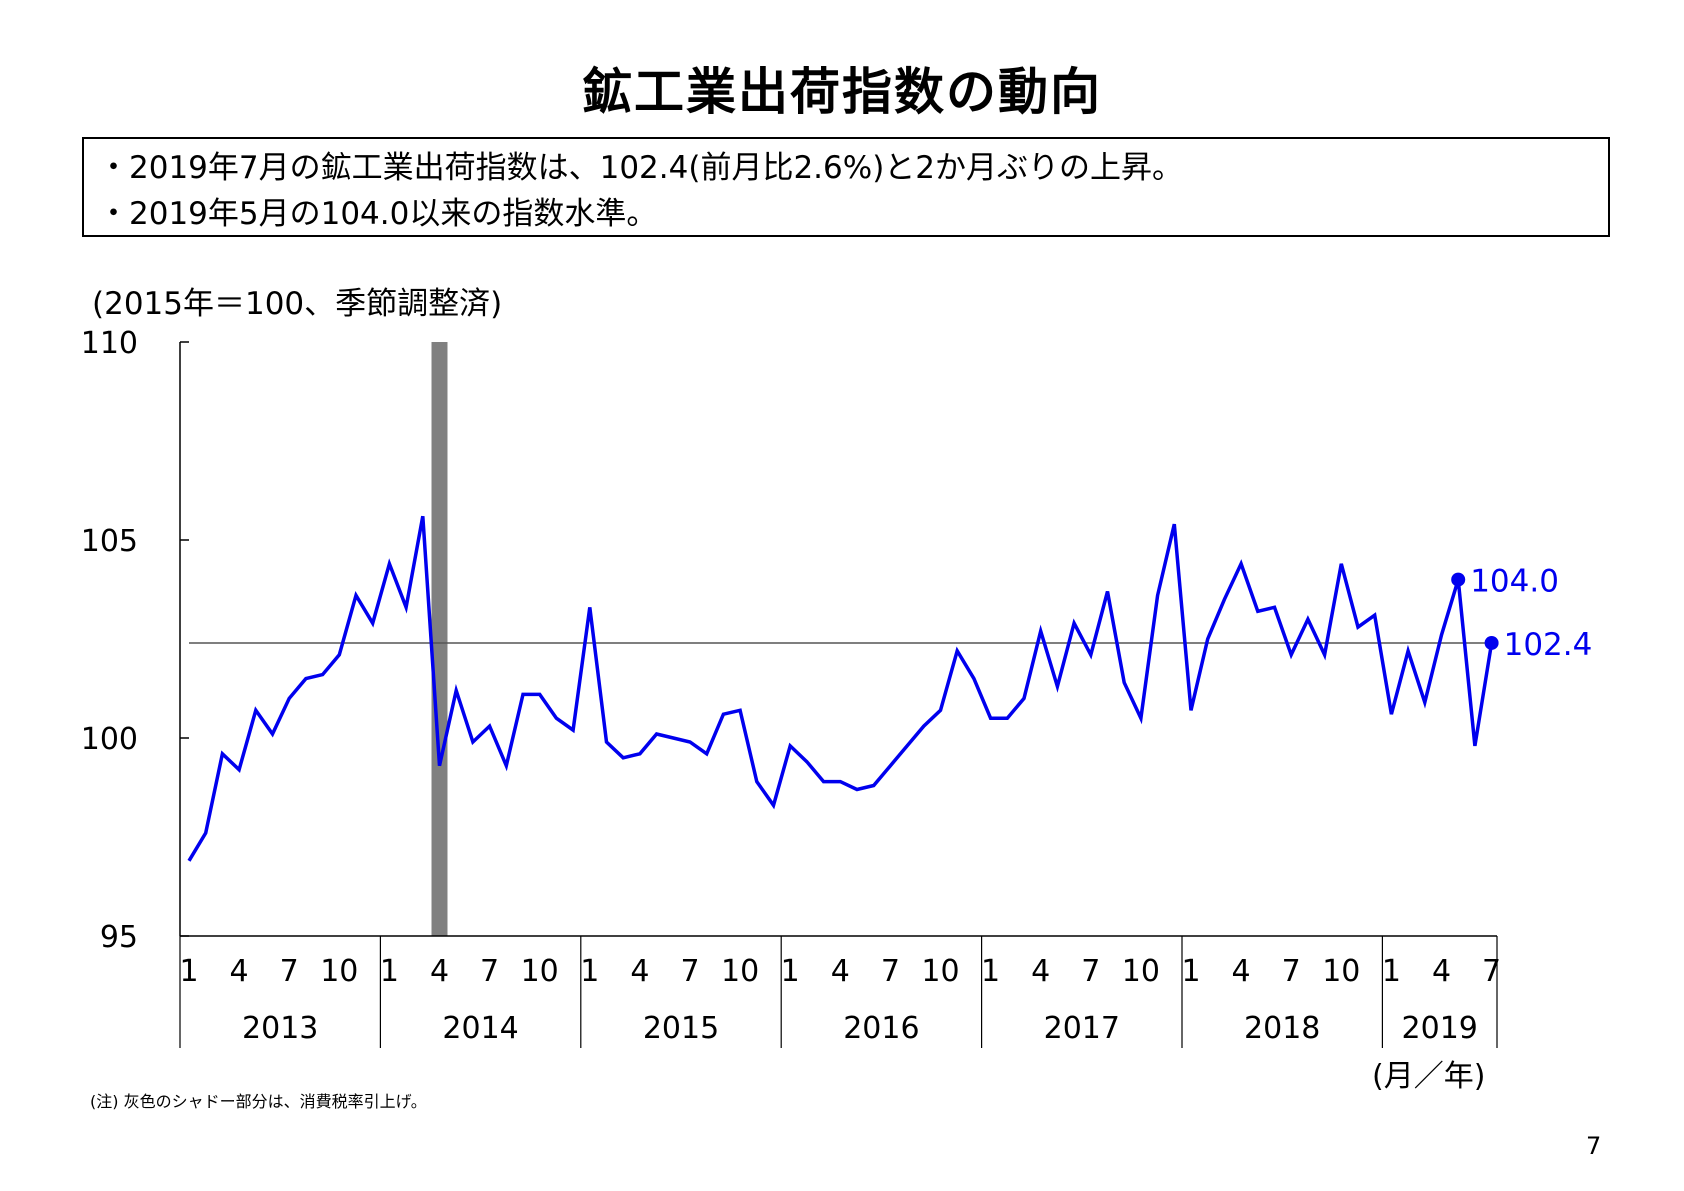 Image resolution: width=1684 pixels, height=1191 pixels. Describe the element at coordinates (1282, 1028) in the screenshot. I see `x-year-label: 2018` at that location.